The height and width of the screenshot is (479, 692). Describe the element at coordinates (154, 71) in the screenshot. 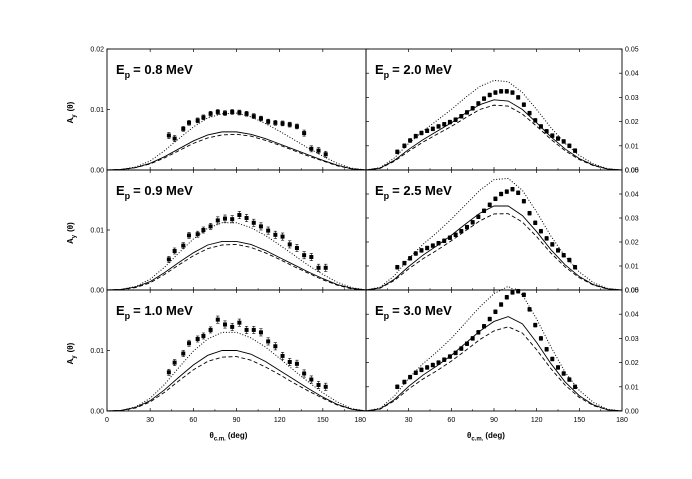

I see `panel-label: Ep = 0.8 MeV` at that location.